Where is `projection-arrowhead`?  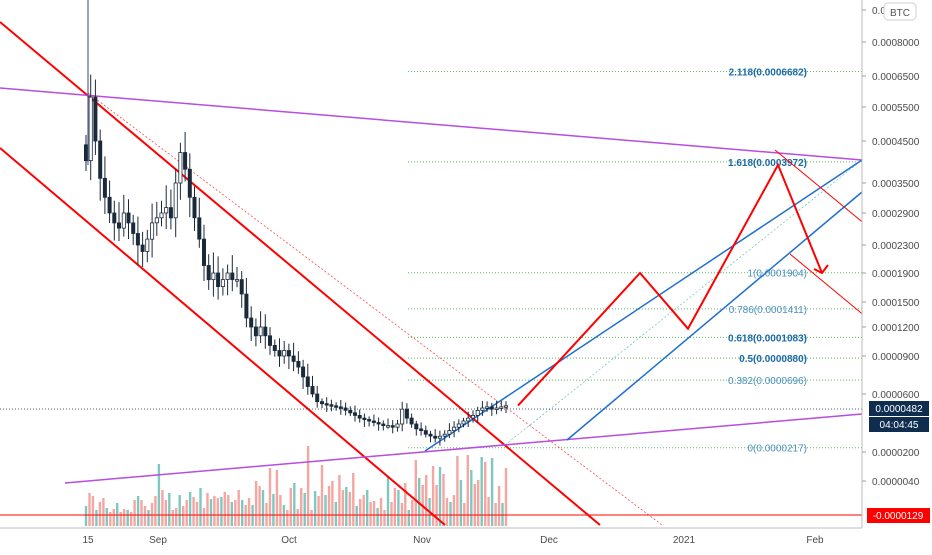
projection-arrowhead is located at coordinates (821, 269).